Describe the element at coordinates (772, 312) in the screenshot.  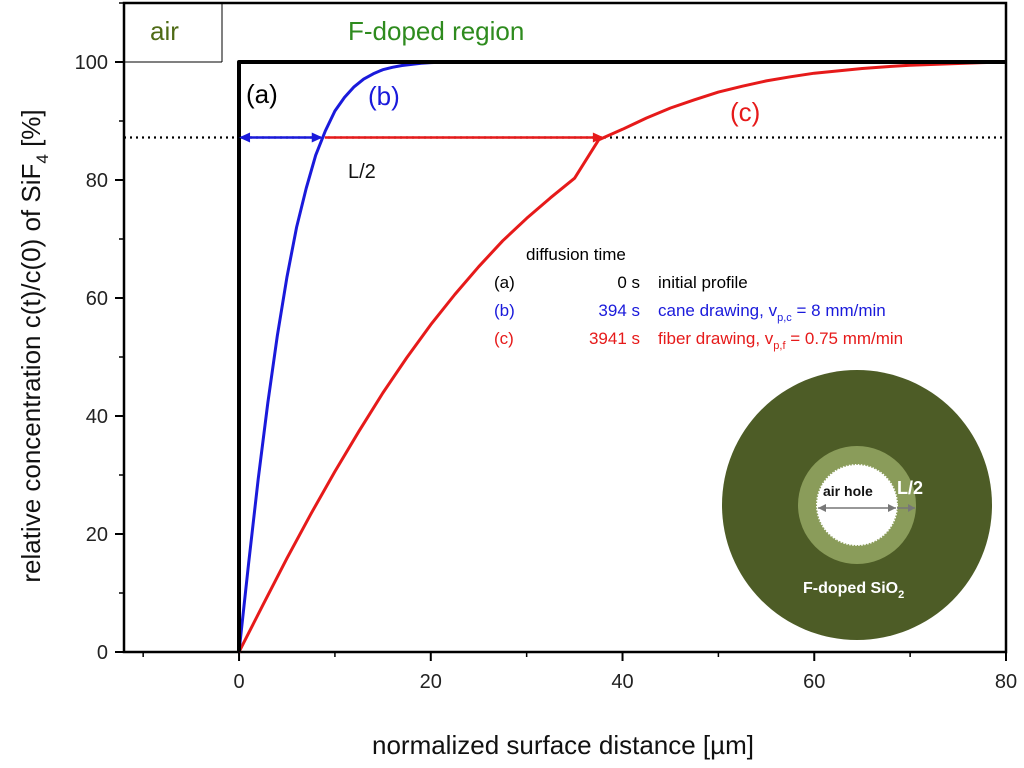
I see `legend-b-desc: cane drawing, vp,c = 8 mm/min` at that location.